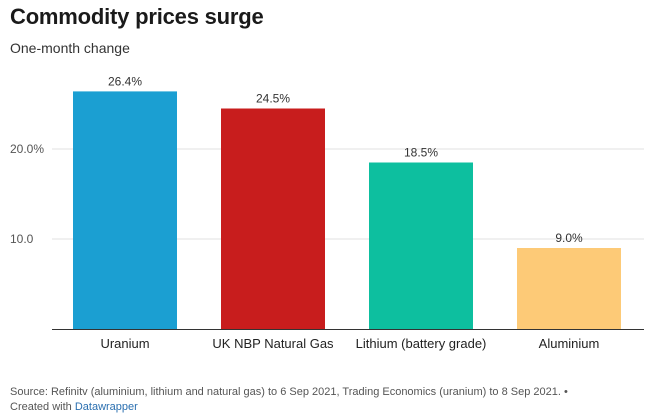 The image size is (650, 413). I want to click on value-label-3: 9.0%, so click(569, 238).